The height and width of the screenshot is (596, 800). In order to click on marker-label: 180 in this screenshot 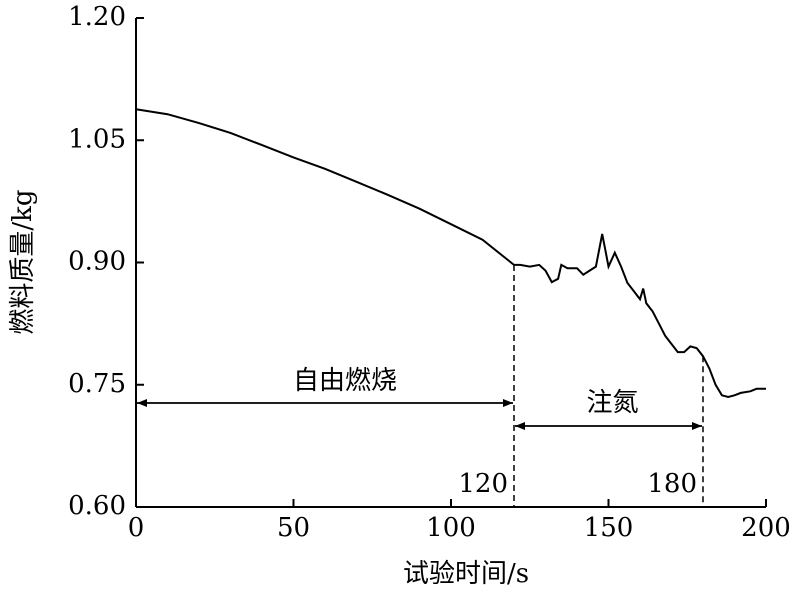, I will do `click(672, 484)`.